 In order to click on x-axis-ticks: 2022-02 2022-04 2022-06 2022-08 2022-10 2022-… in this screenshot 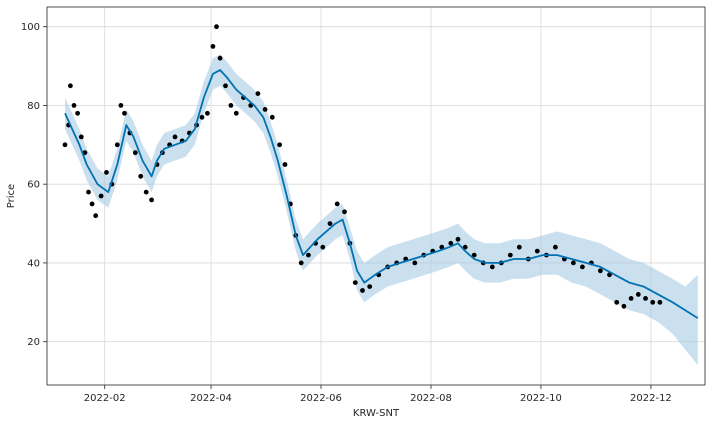, I will do `click(378, 394)`.